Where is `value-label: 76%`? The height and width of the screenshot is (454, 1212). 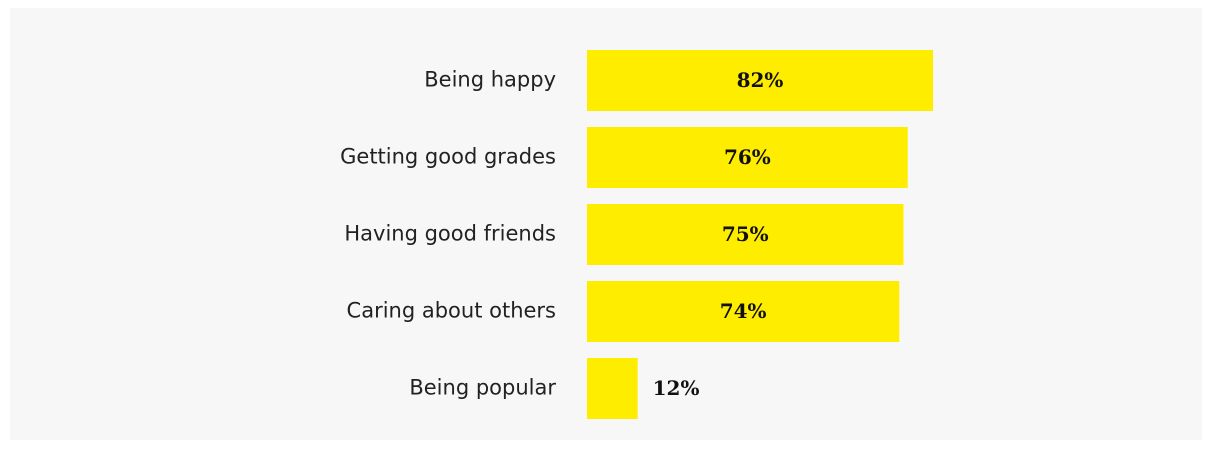 value-label: 76% is located at coordinates (747, 157).